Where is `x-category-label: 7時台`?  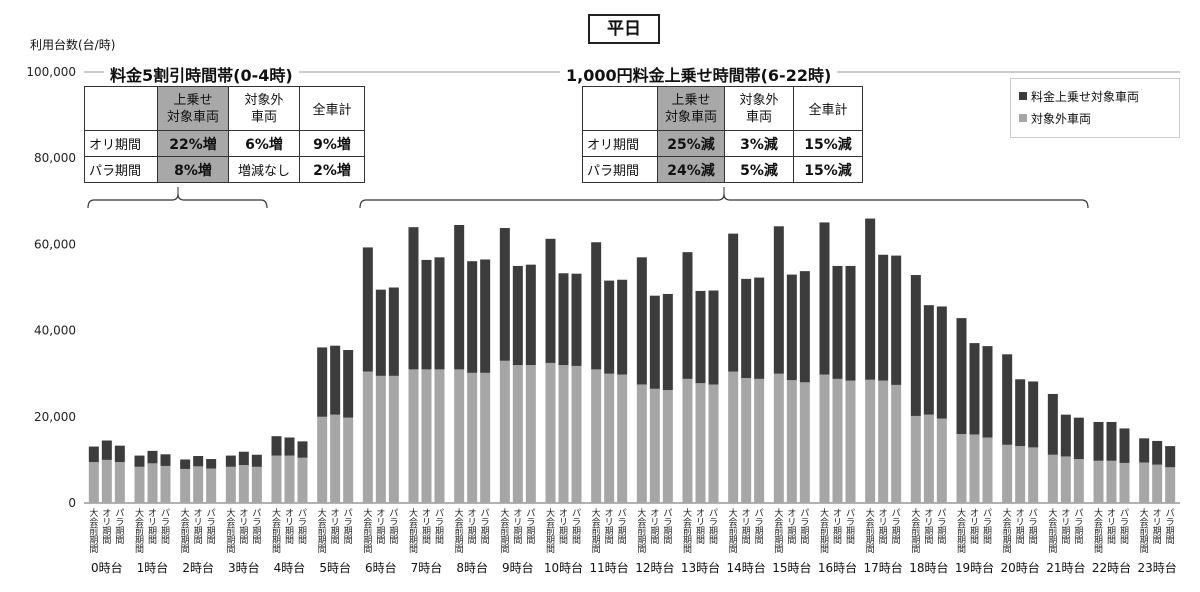
x-category-label: 7時台 is located at coordinates (427, 567).